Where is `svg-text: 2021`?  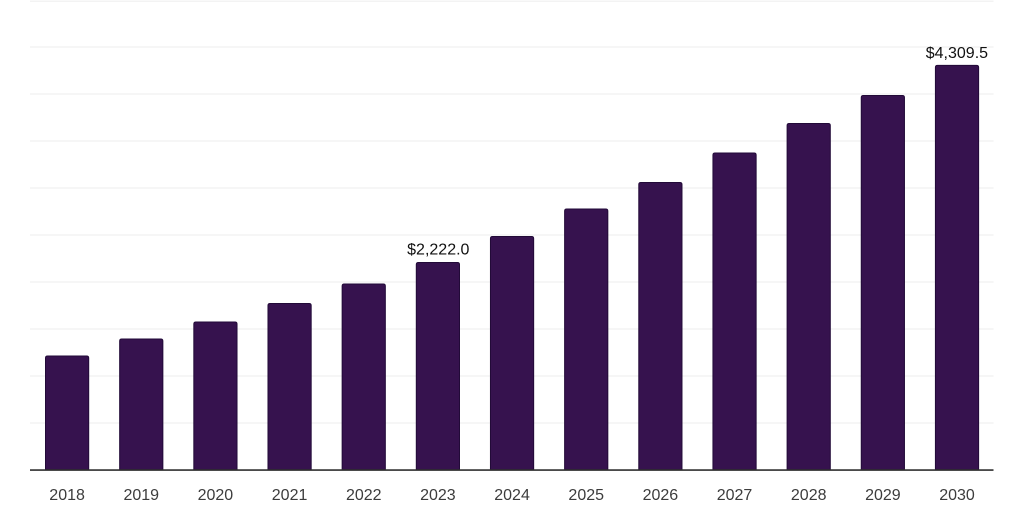 svg-text: 2021 is located at coordinates (290, 495).